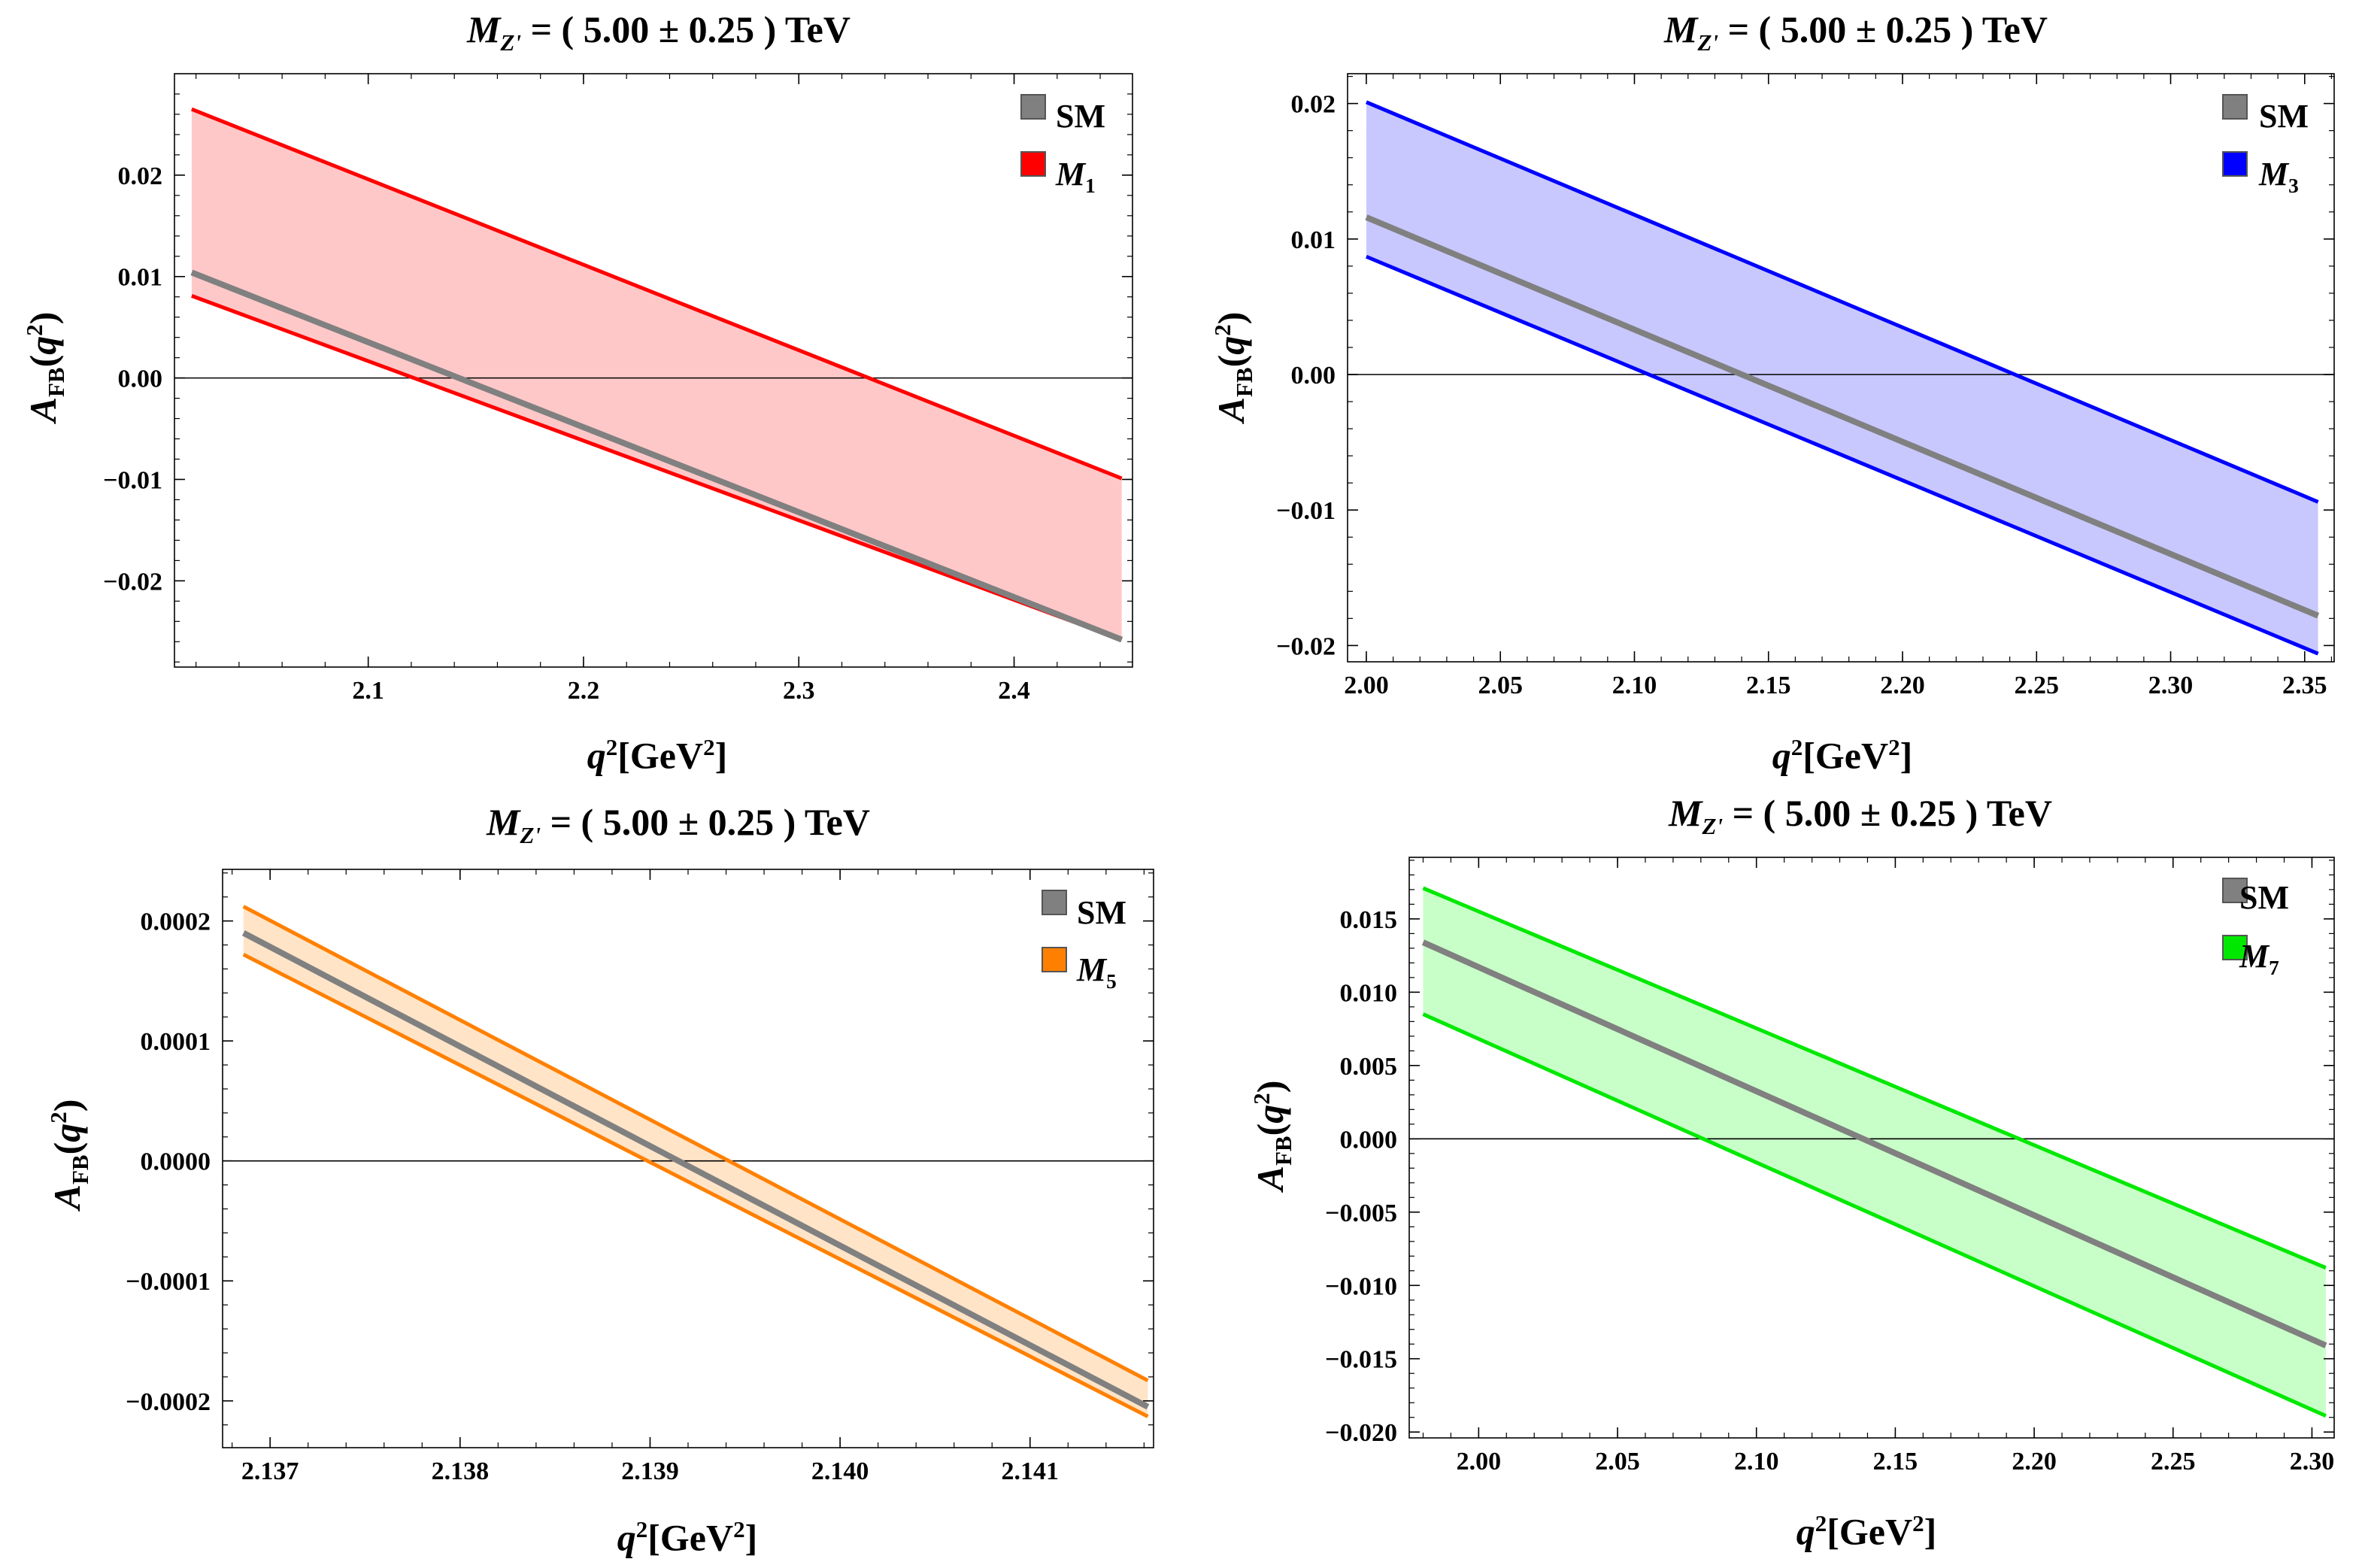 This screenshot has width=2365, height=1568. I want to click on y-tick-label: −0.010, so click(1361, 1286).